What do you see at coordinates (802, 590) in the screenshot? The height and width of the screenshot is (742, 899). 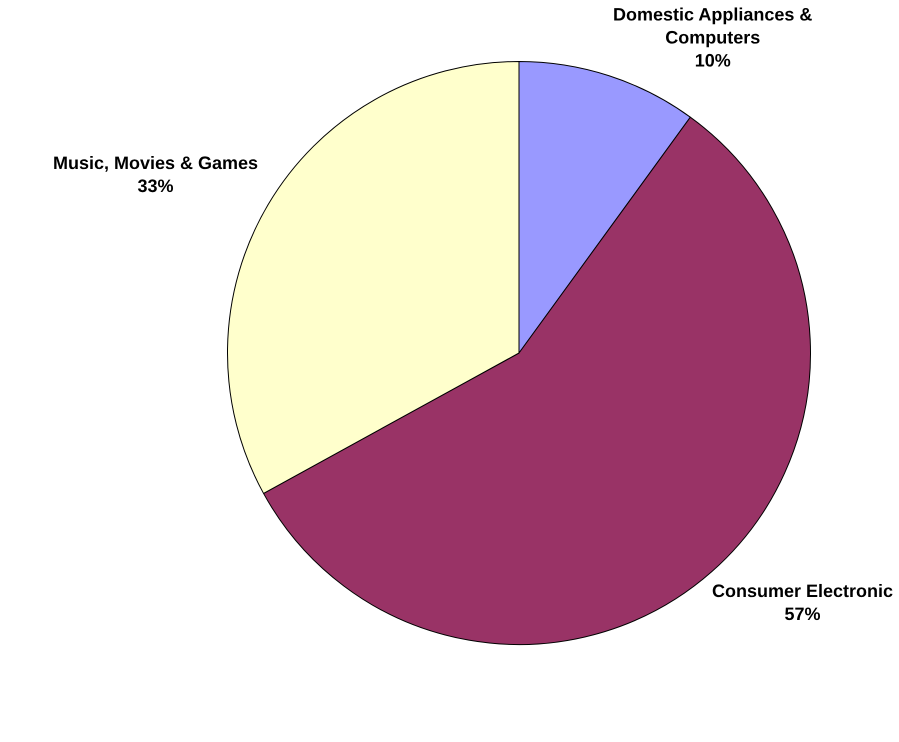 I see `slice-label: Consumer Electronic` at bounding box center [802, 590].